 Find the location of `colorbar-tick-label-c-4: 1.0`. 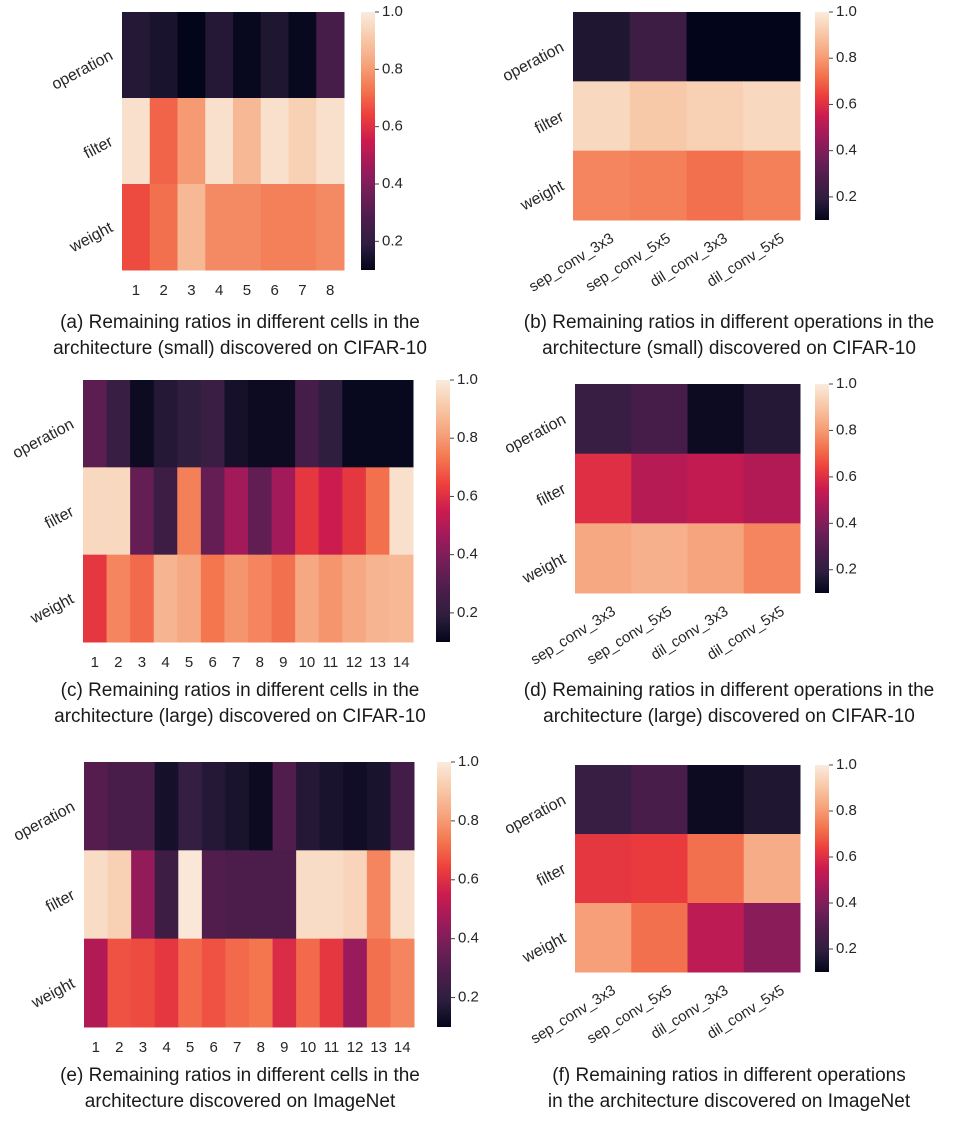

colorbar-tick-label-c-4: 1.0 is located at coordinates (467, 379).